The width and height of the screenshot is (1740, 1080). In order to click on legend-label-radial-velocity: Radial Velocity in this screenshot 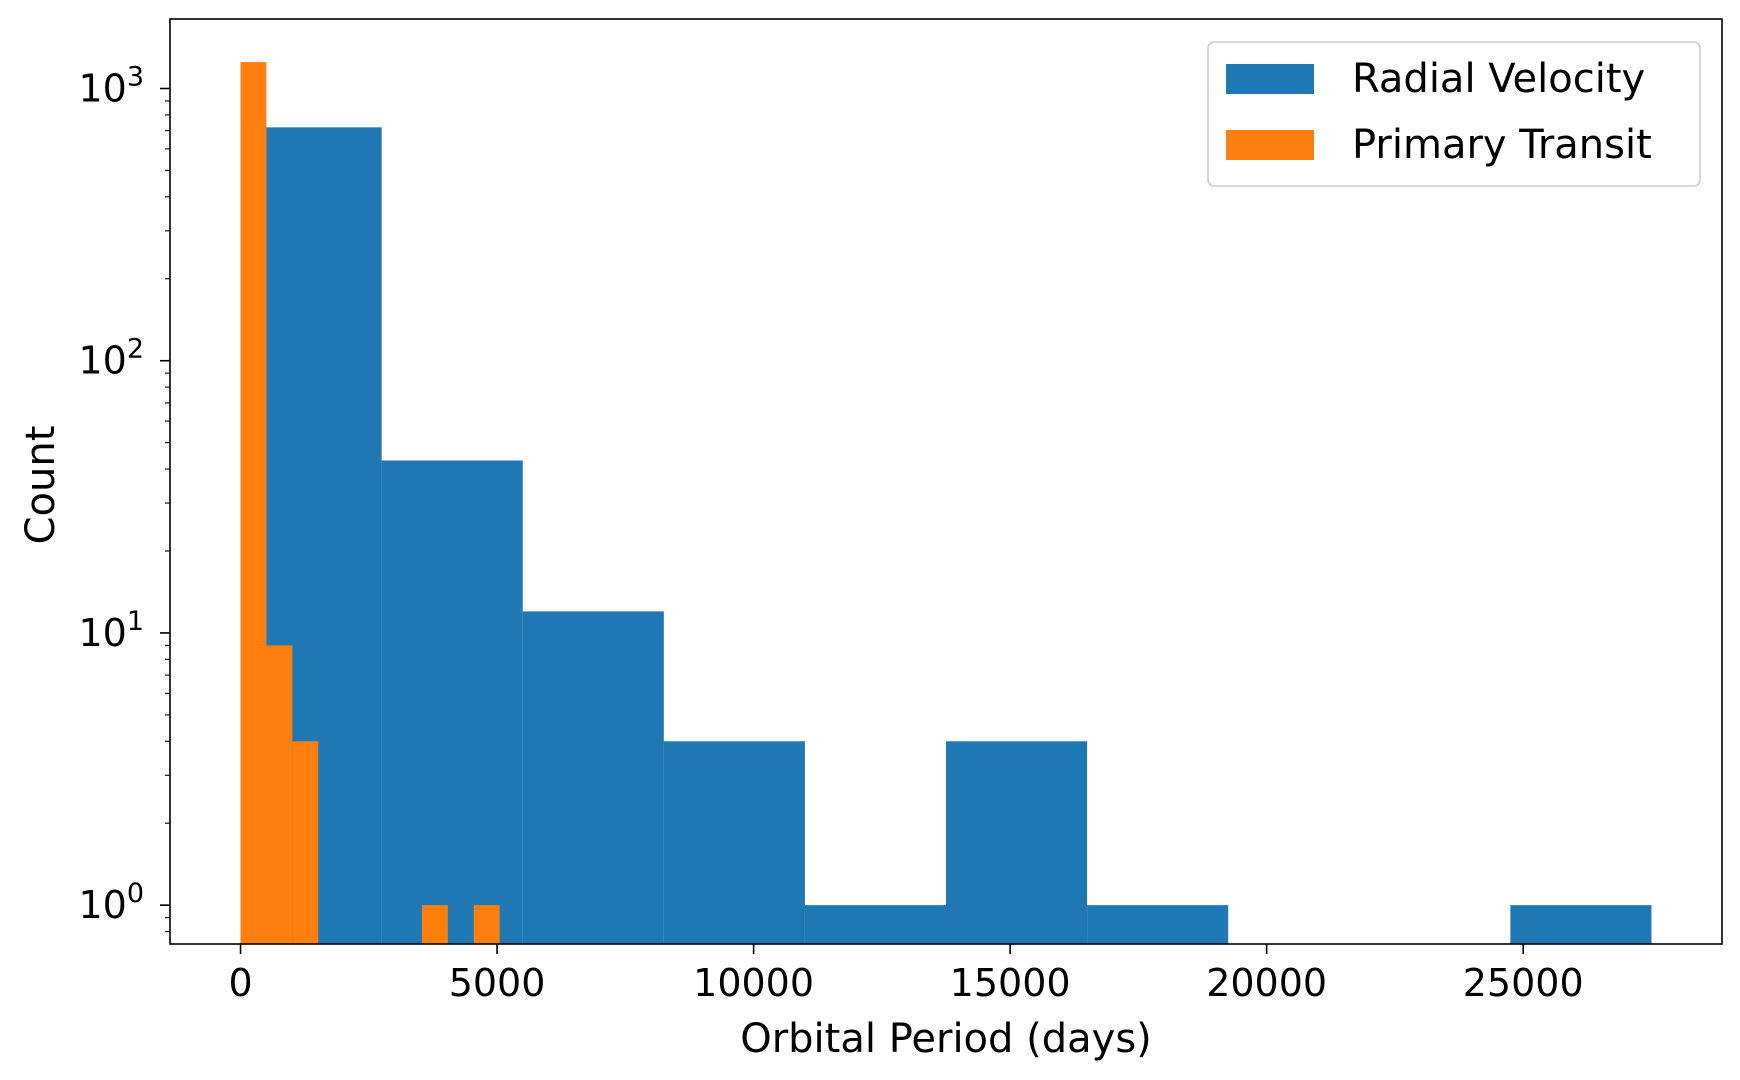, I will do `click(1498, 79)`.